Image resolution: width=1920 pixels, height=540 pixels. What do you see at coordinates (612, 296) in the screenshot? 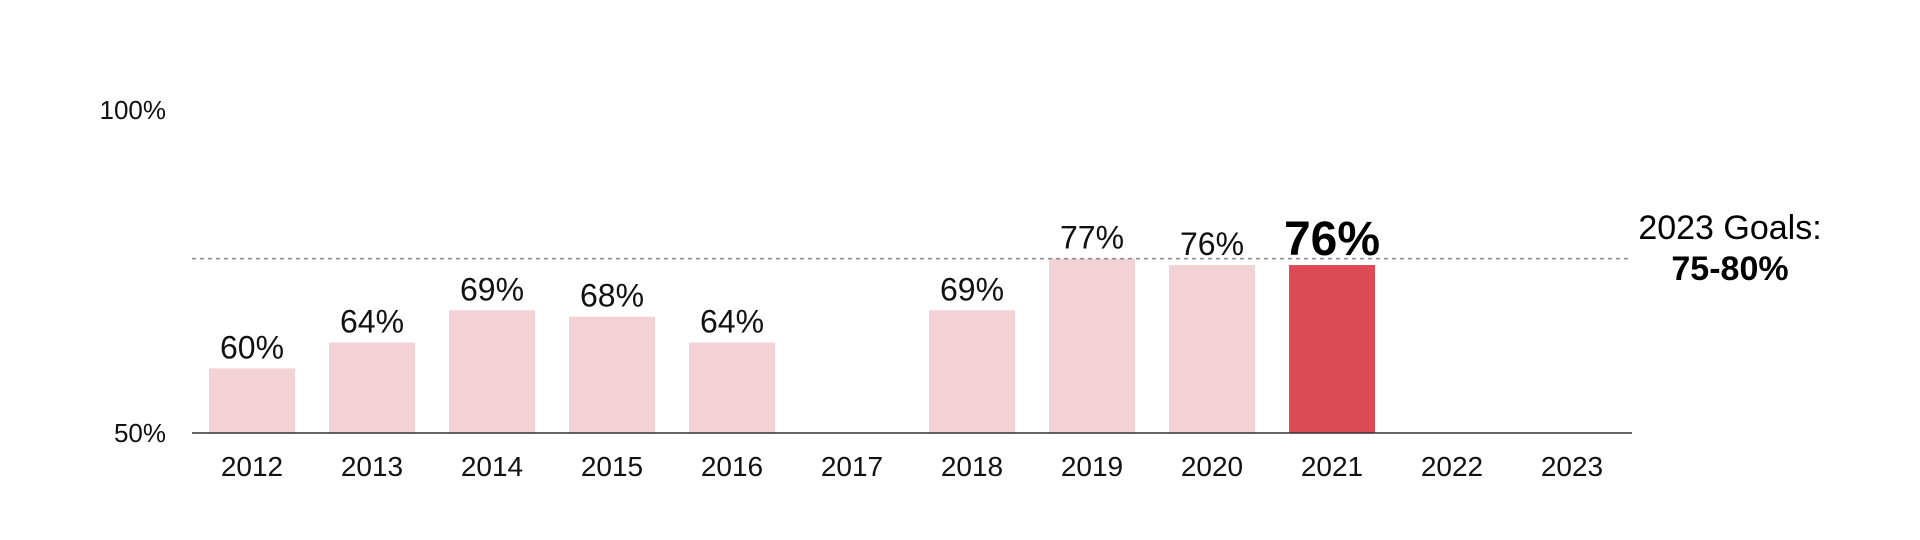
I see `value-label-2015: 68%` at bounding box center [612, 296].